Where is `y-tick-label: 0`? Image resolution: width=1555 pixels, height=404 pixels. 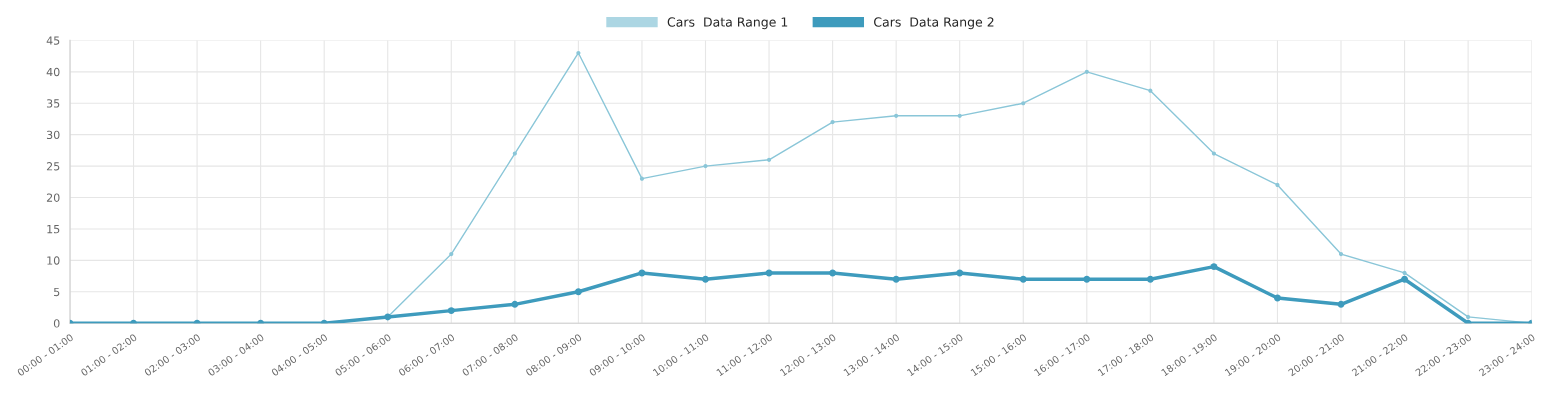 y-tick-label: 0 is located at coordinates (56, 323).